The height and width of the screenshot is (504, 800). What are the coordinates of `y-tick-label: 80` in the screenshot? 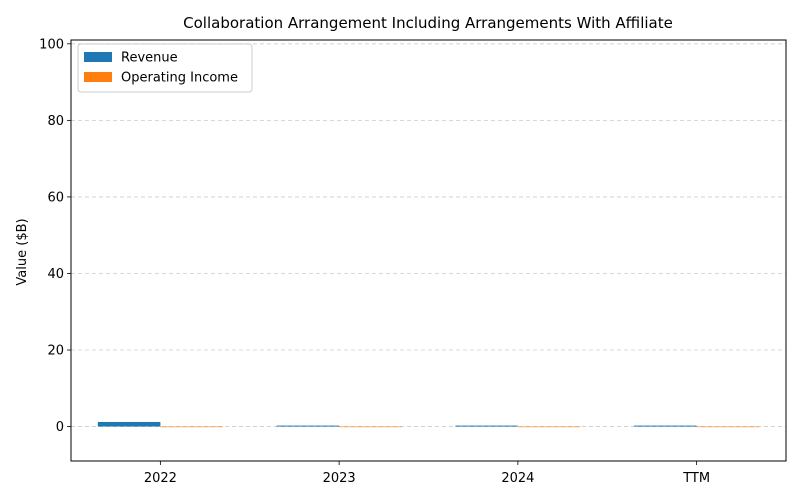 It's located at (55, 121).